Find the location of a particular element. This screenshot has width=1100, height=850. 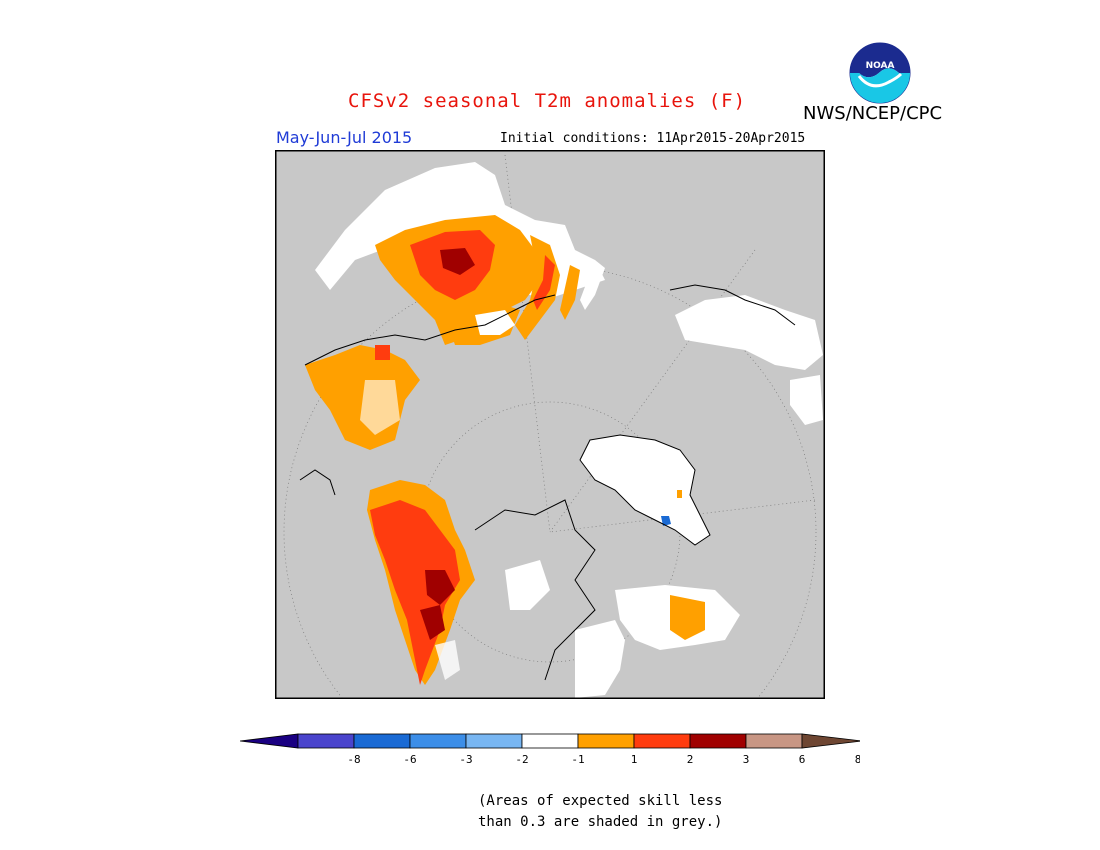

noaa-logo-text: NOAA is located at coordinates (880, 66).